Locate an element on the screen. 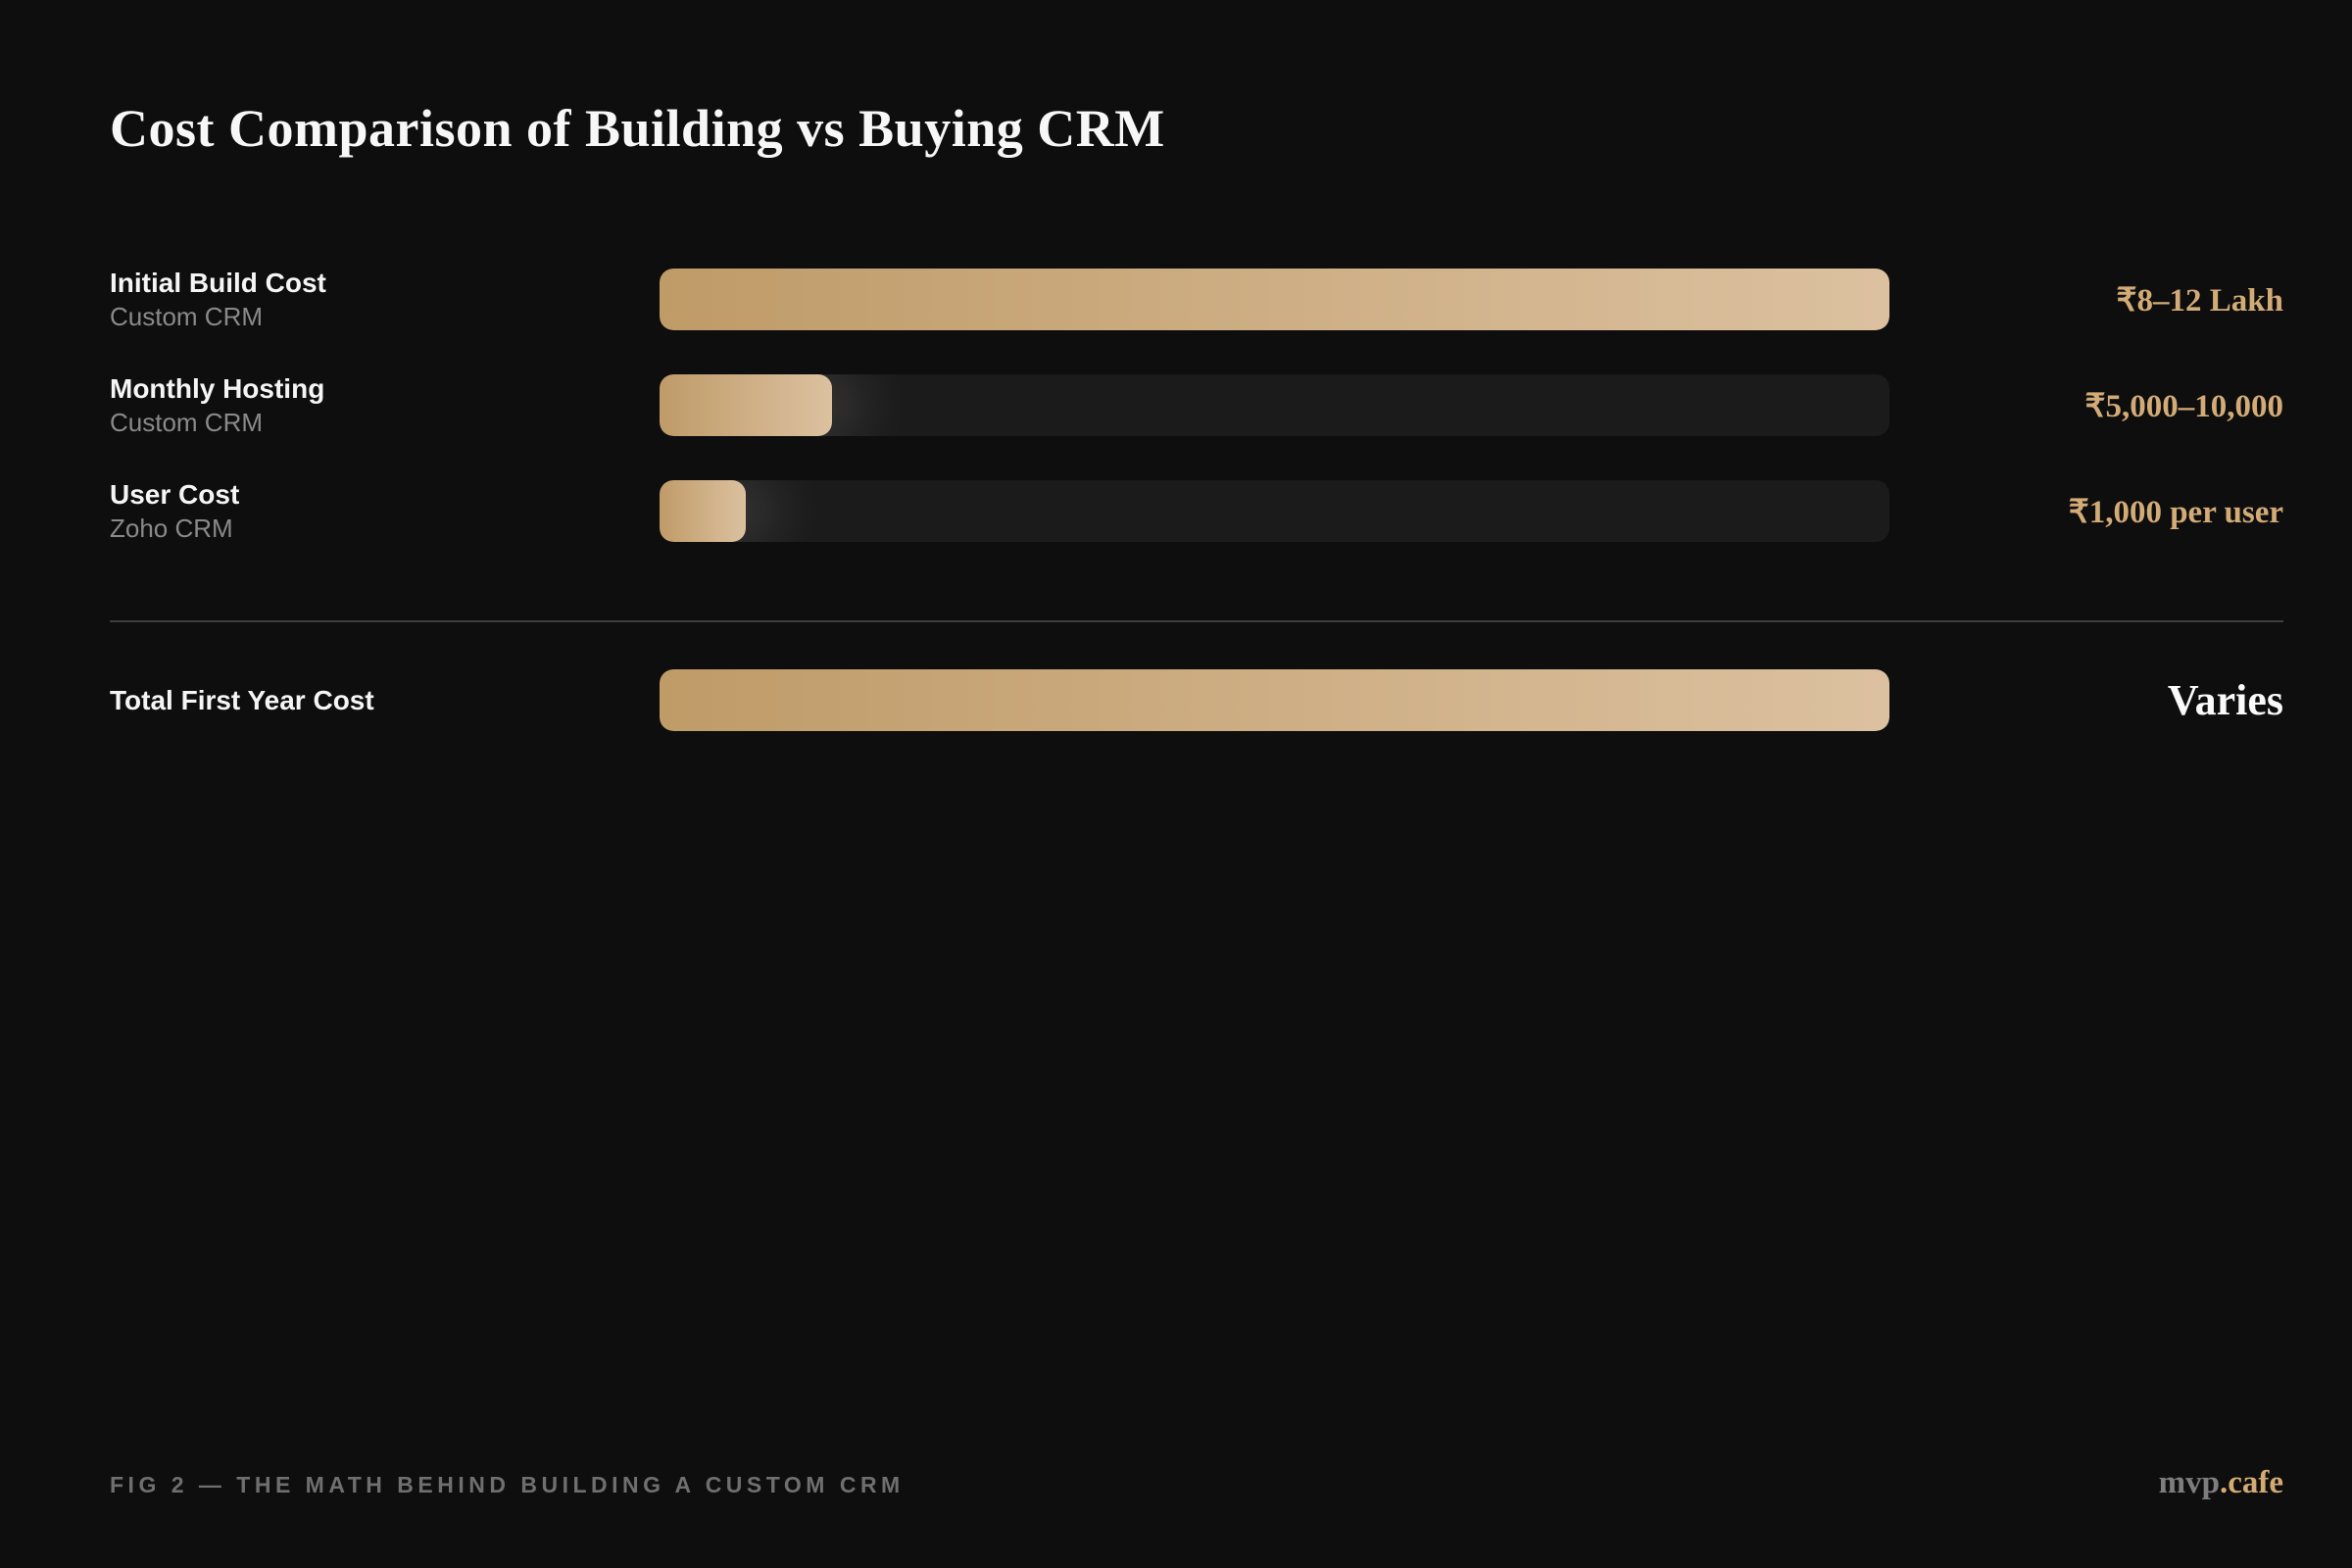  row-label-group: Initial Build Cost Custom CRM is located at coordinates (385, 299).